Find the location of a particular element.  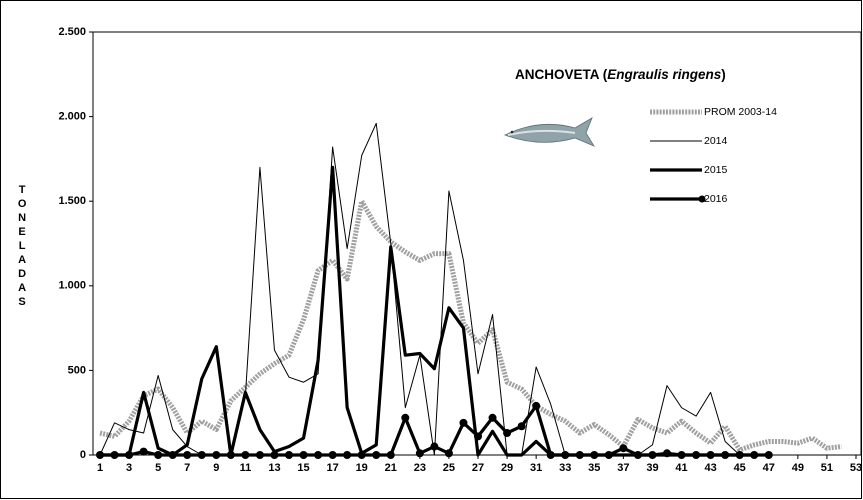

y-axis-label: TONELADAS is located at coordinates (22, 247).